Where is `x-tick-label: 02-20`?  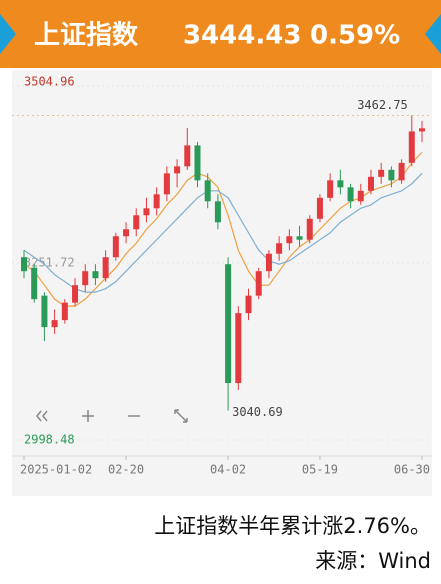 x-tick-label: 02-20 is located at coordinates (126, 470).